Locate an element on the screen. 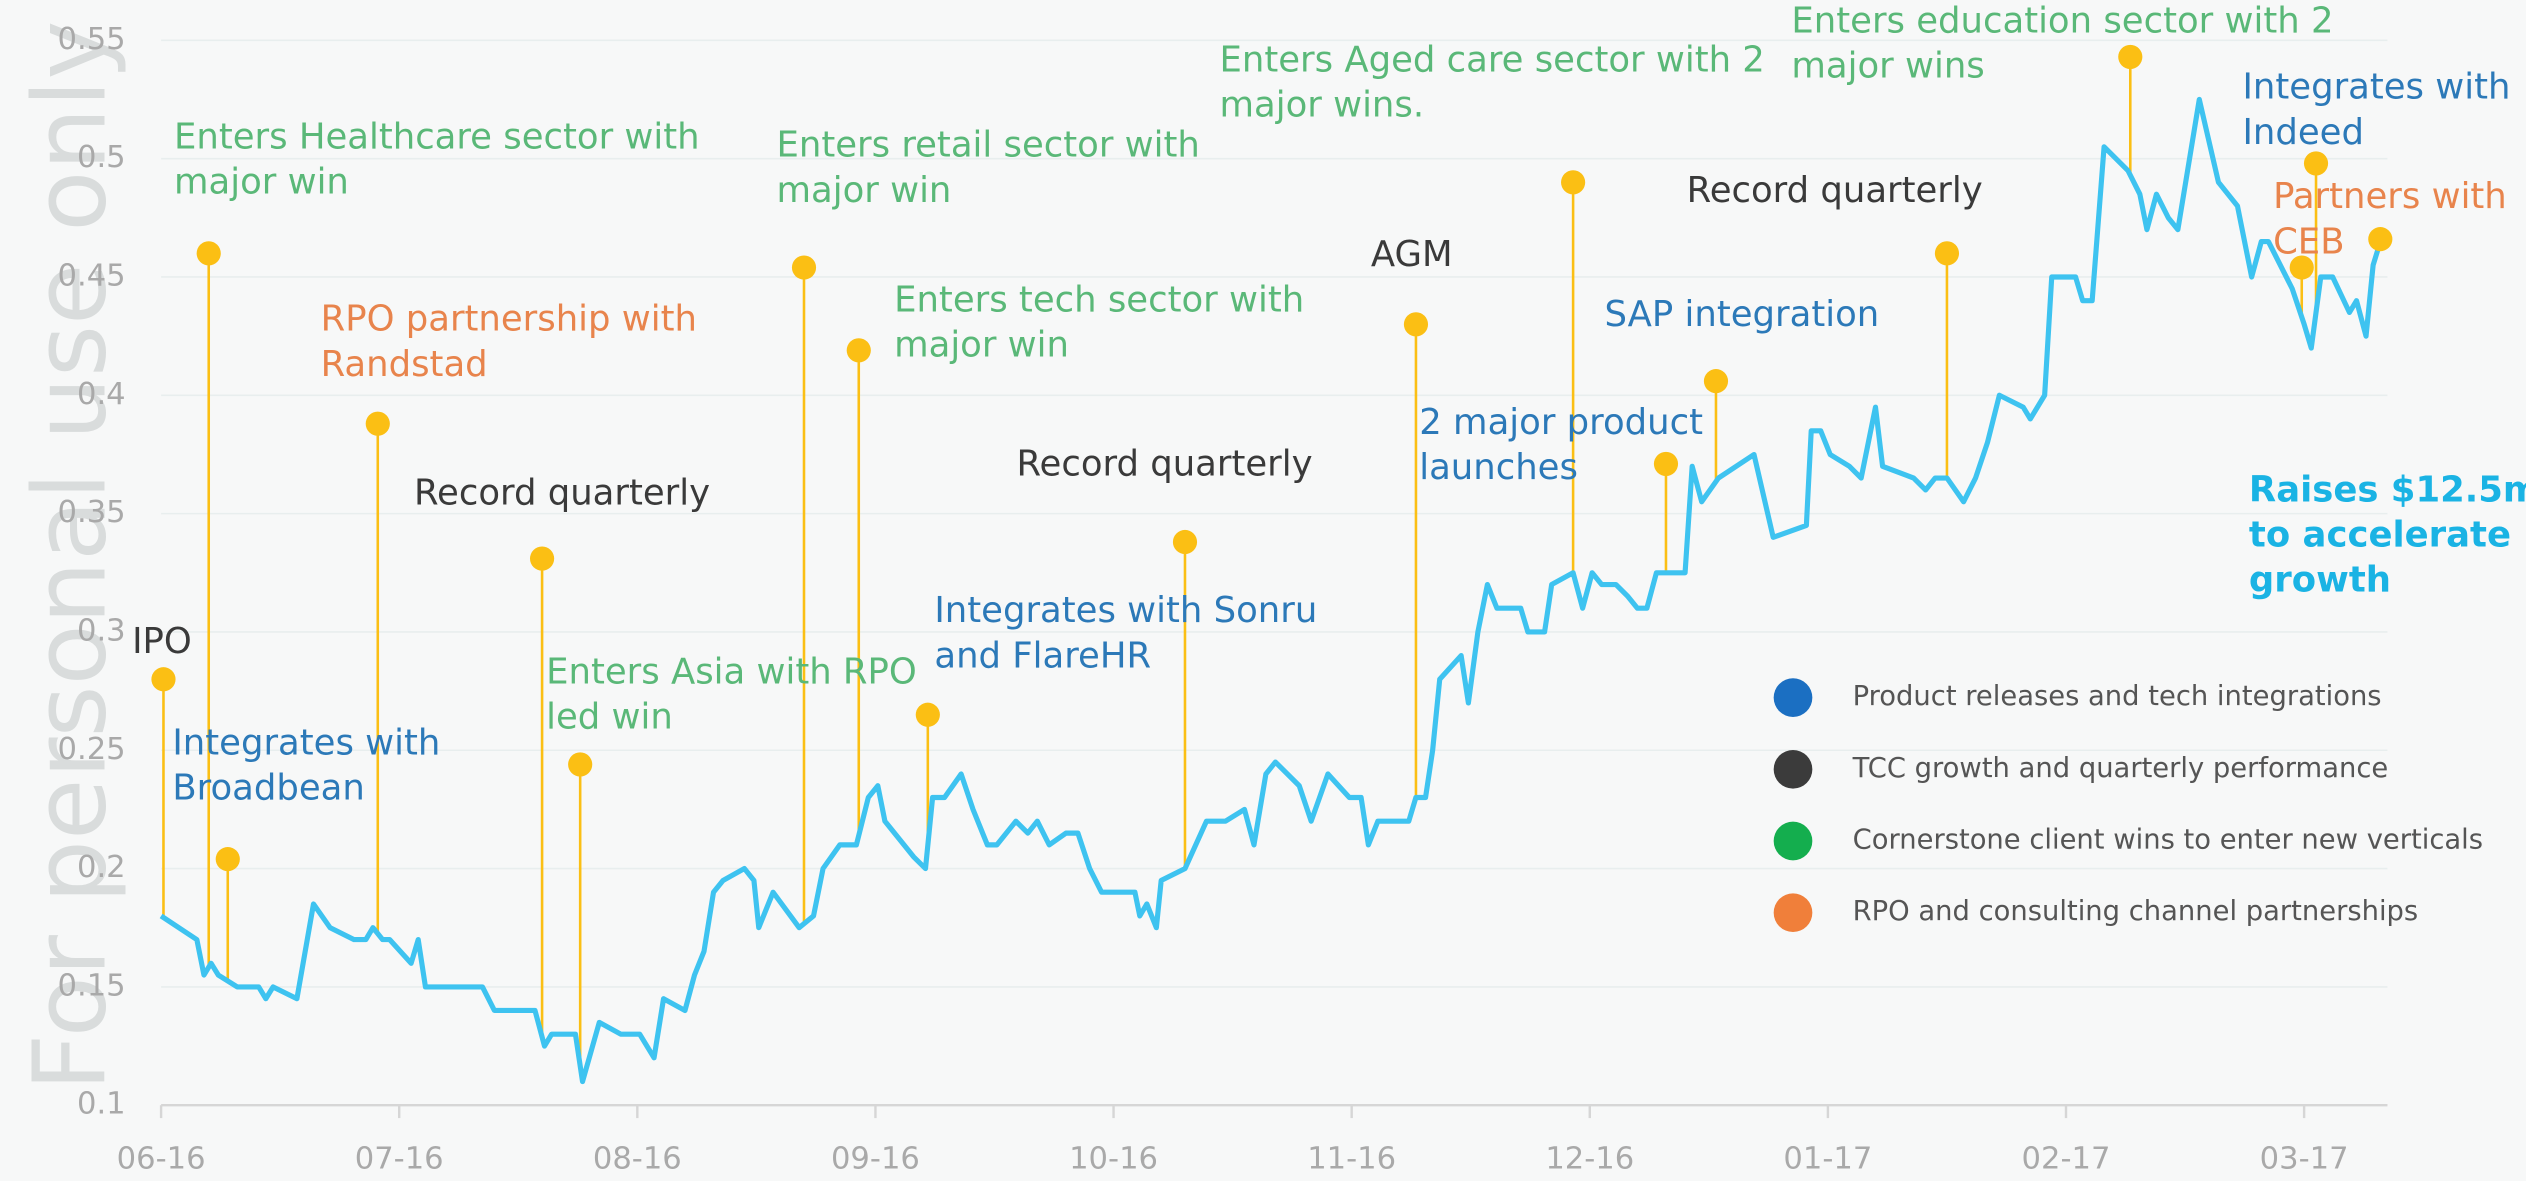 The width and height of the screenshot is (2526, 1181). annotation-line: 2 major product is located at coordinates (1561, 422).